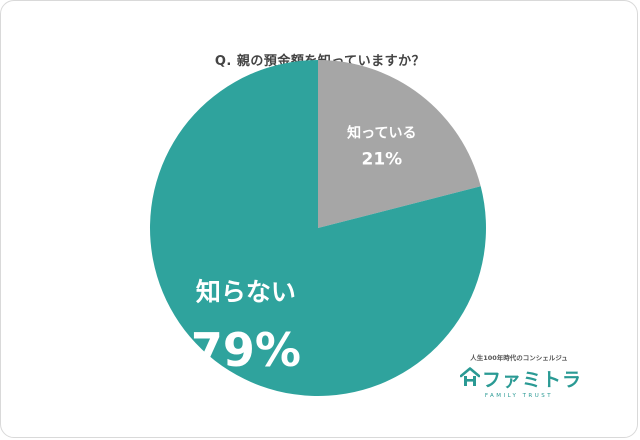 This screenshot has height=440, width=640. What do you see at coordinates (519, 396) in the screenshot?
I see `logo-subtitle: FAMILY TRUST` at bounding box center [519, 396].